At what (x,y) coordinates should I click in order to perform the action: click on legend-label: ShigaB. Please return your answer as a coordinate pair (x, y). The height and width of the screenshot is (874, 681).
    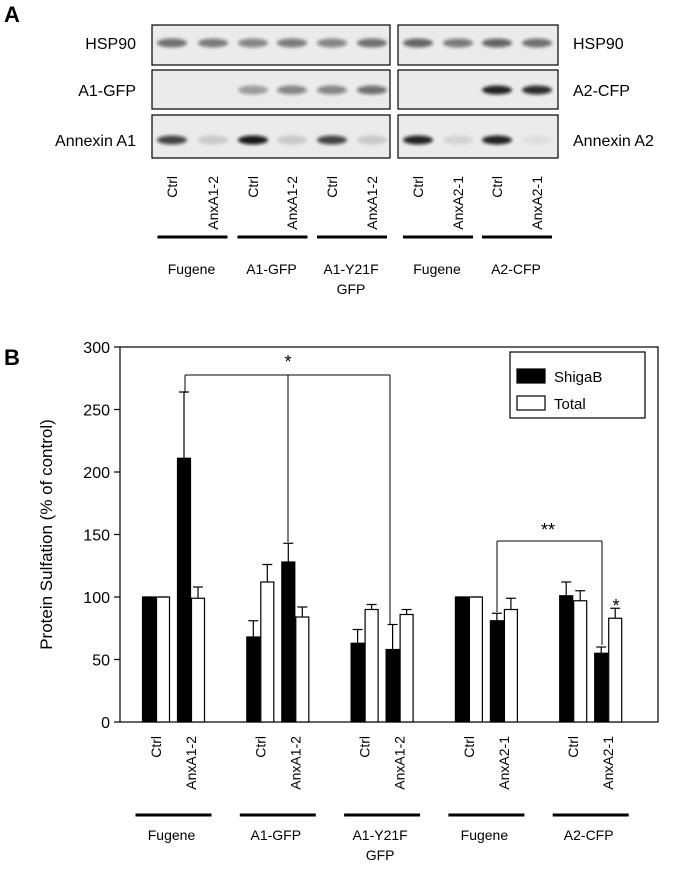
    Looking at the image, I should click on (578, 377).